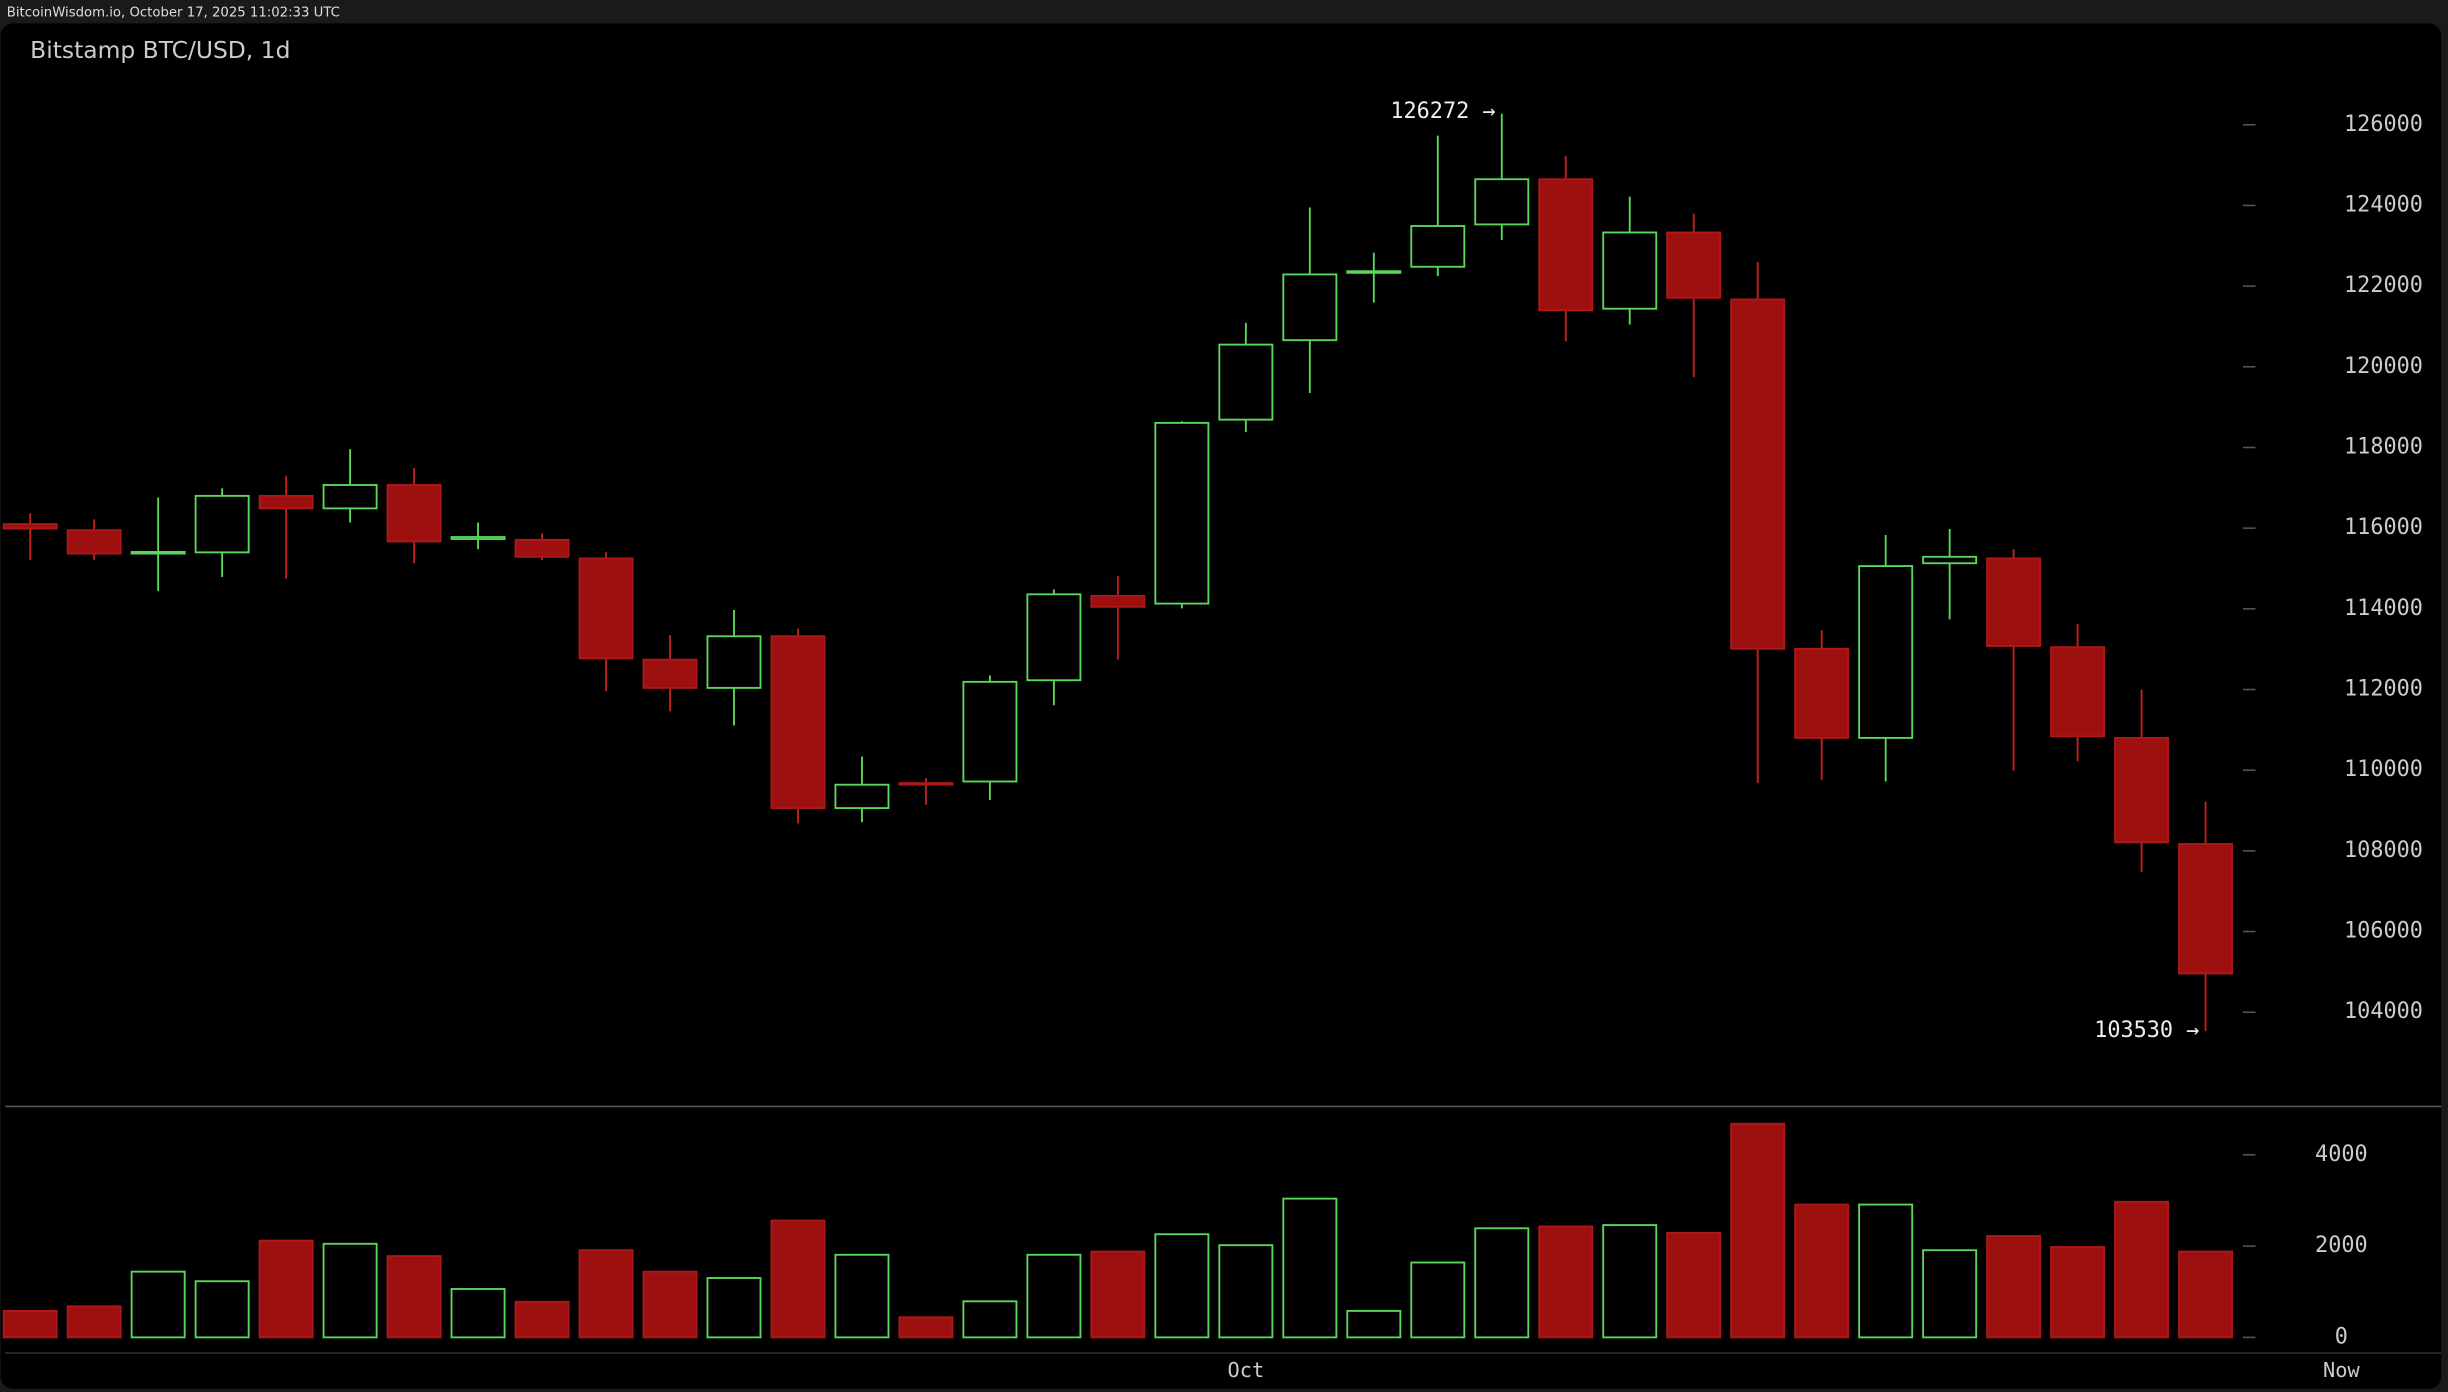 The width and height of the screenshot is (2448, 1392). Describe the element at coordinates (2341, 1370) in the screenshot. I see `now-label: Now` at that location.